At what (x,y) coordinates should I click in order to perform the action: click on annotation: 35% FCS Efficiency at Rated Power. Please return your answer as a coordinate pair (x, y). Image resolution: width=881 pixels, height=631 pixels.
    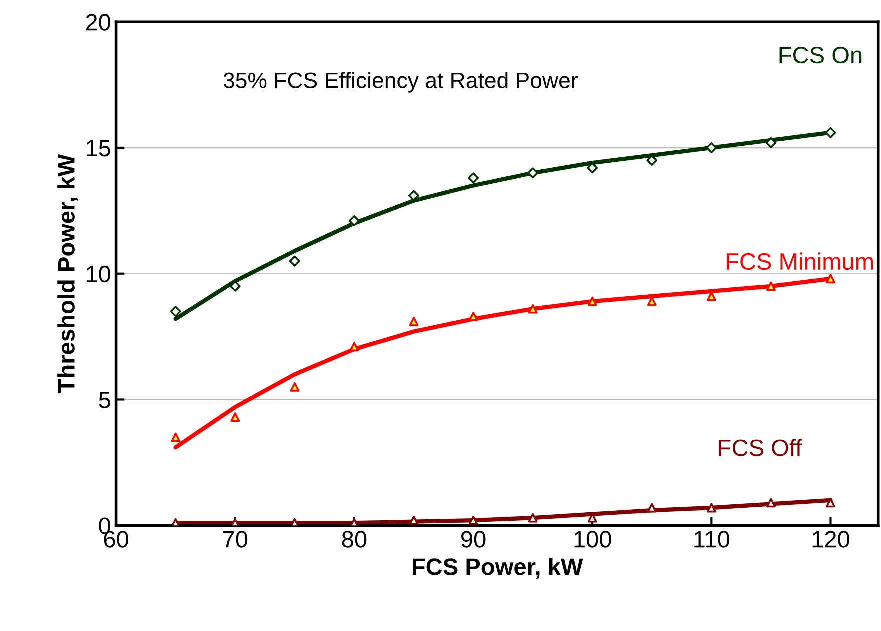
    Looking at the image, I should click on (401, 82).